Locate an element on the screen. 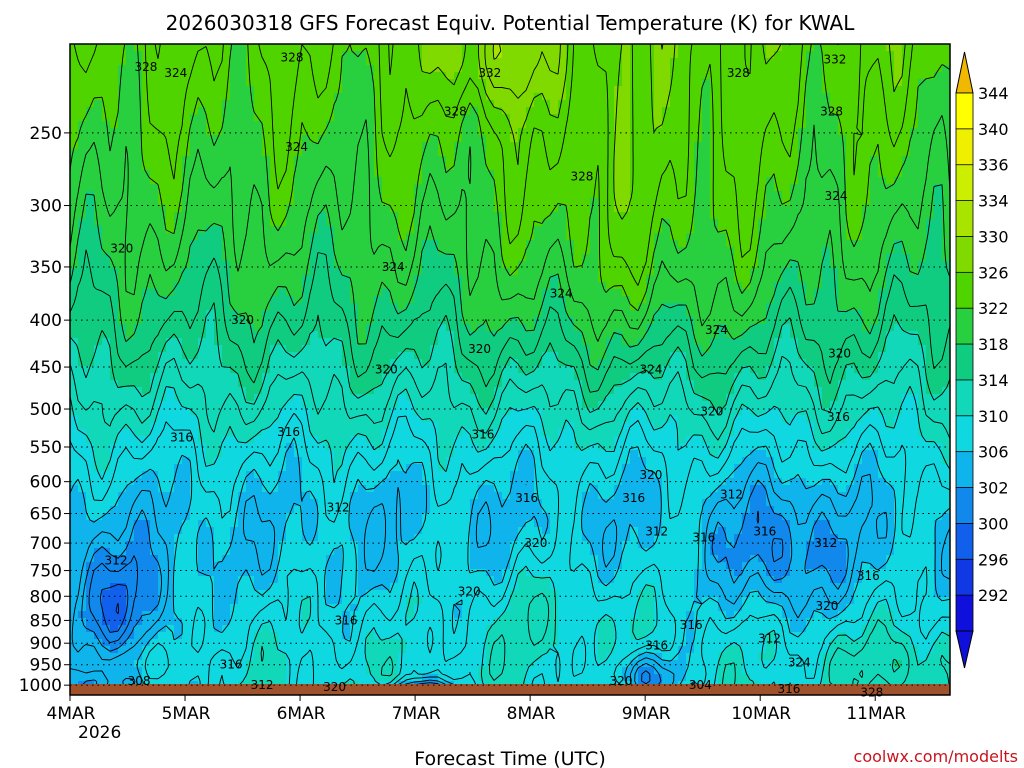 This screenshot has width=1024, height=768. contour-label-30: 312 is located at coordinates (656, 532).